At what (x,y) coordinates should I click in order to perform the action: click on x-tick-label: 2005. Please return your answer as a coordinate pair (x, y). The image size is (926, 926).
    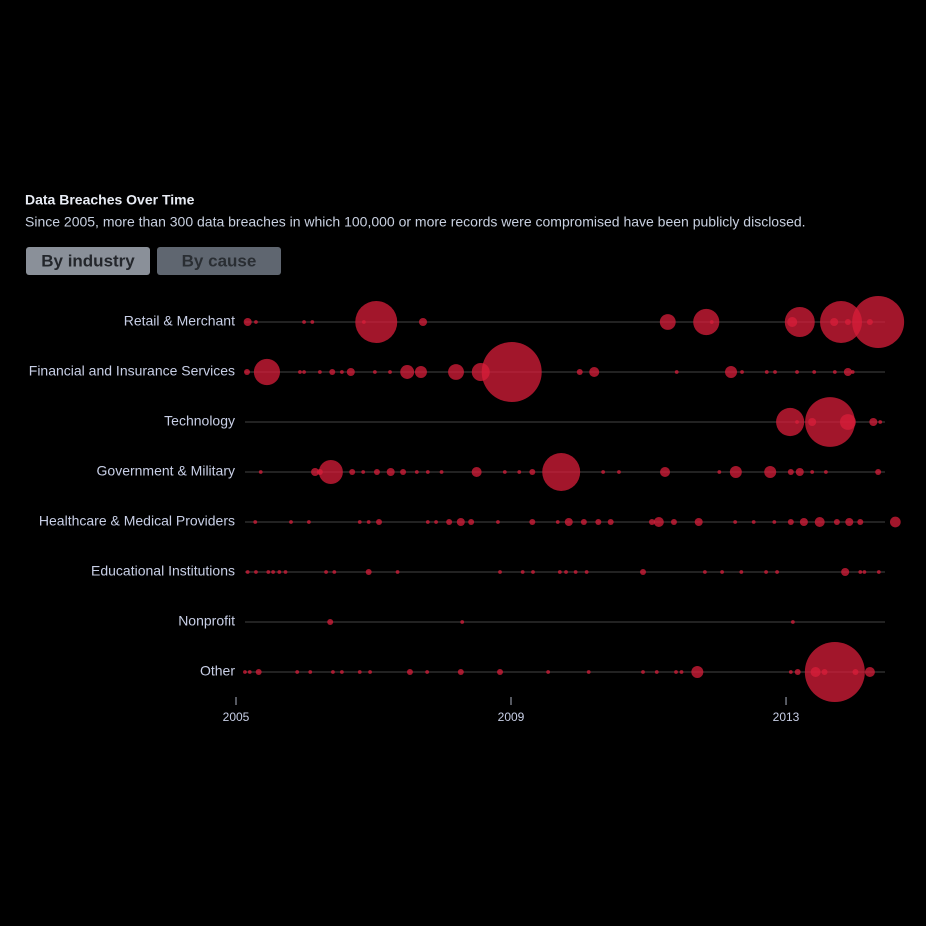
    Looking at the image, I should click on (236, 717).